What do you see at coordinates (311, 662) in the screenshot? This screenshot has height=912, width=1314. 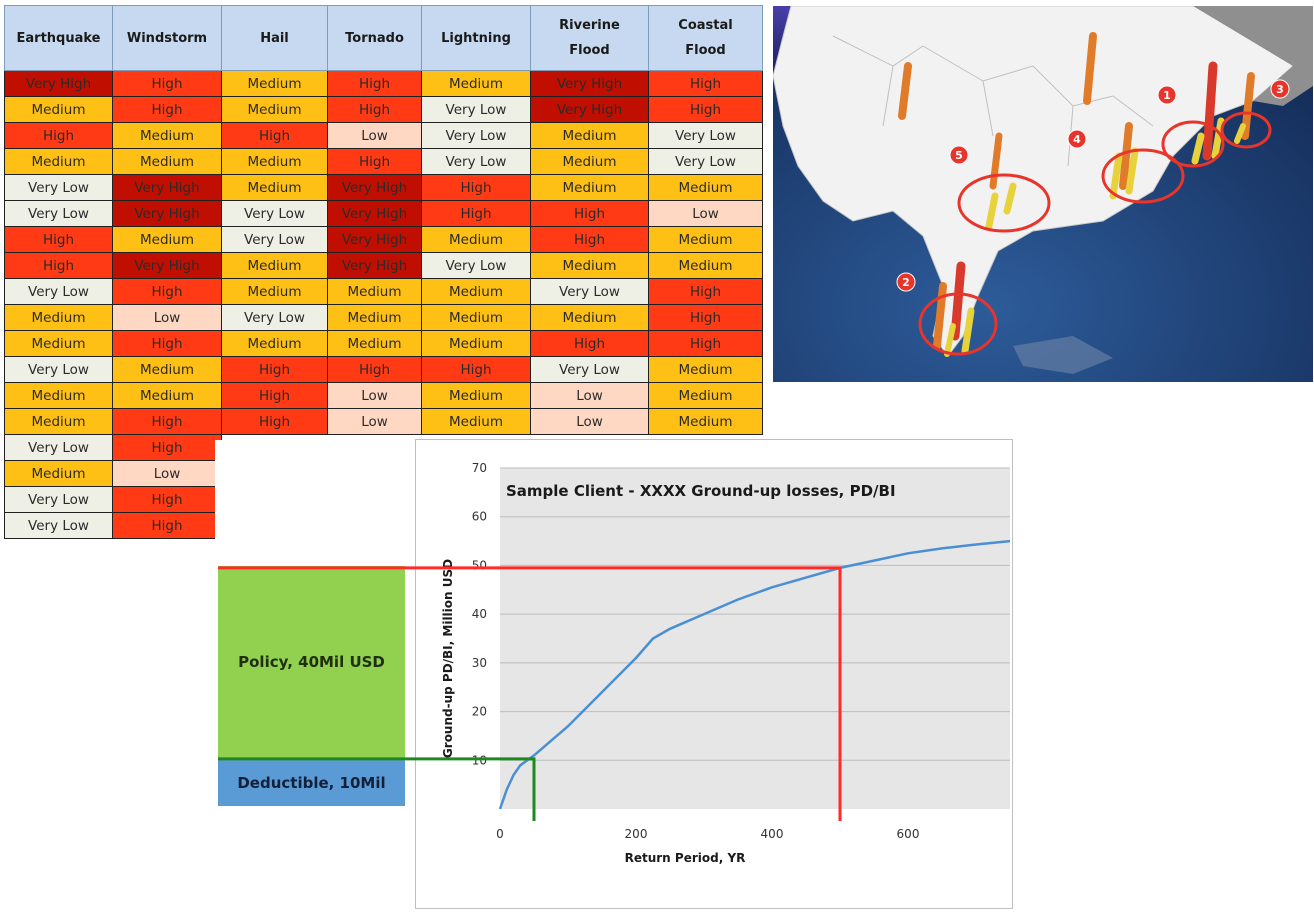 I see `policy-label: Policy, 40Mil USD` at bounding box center [311, 662].